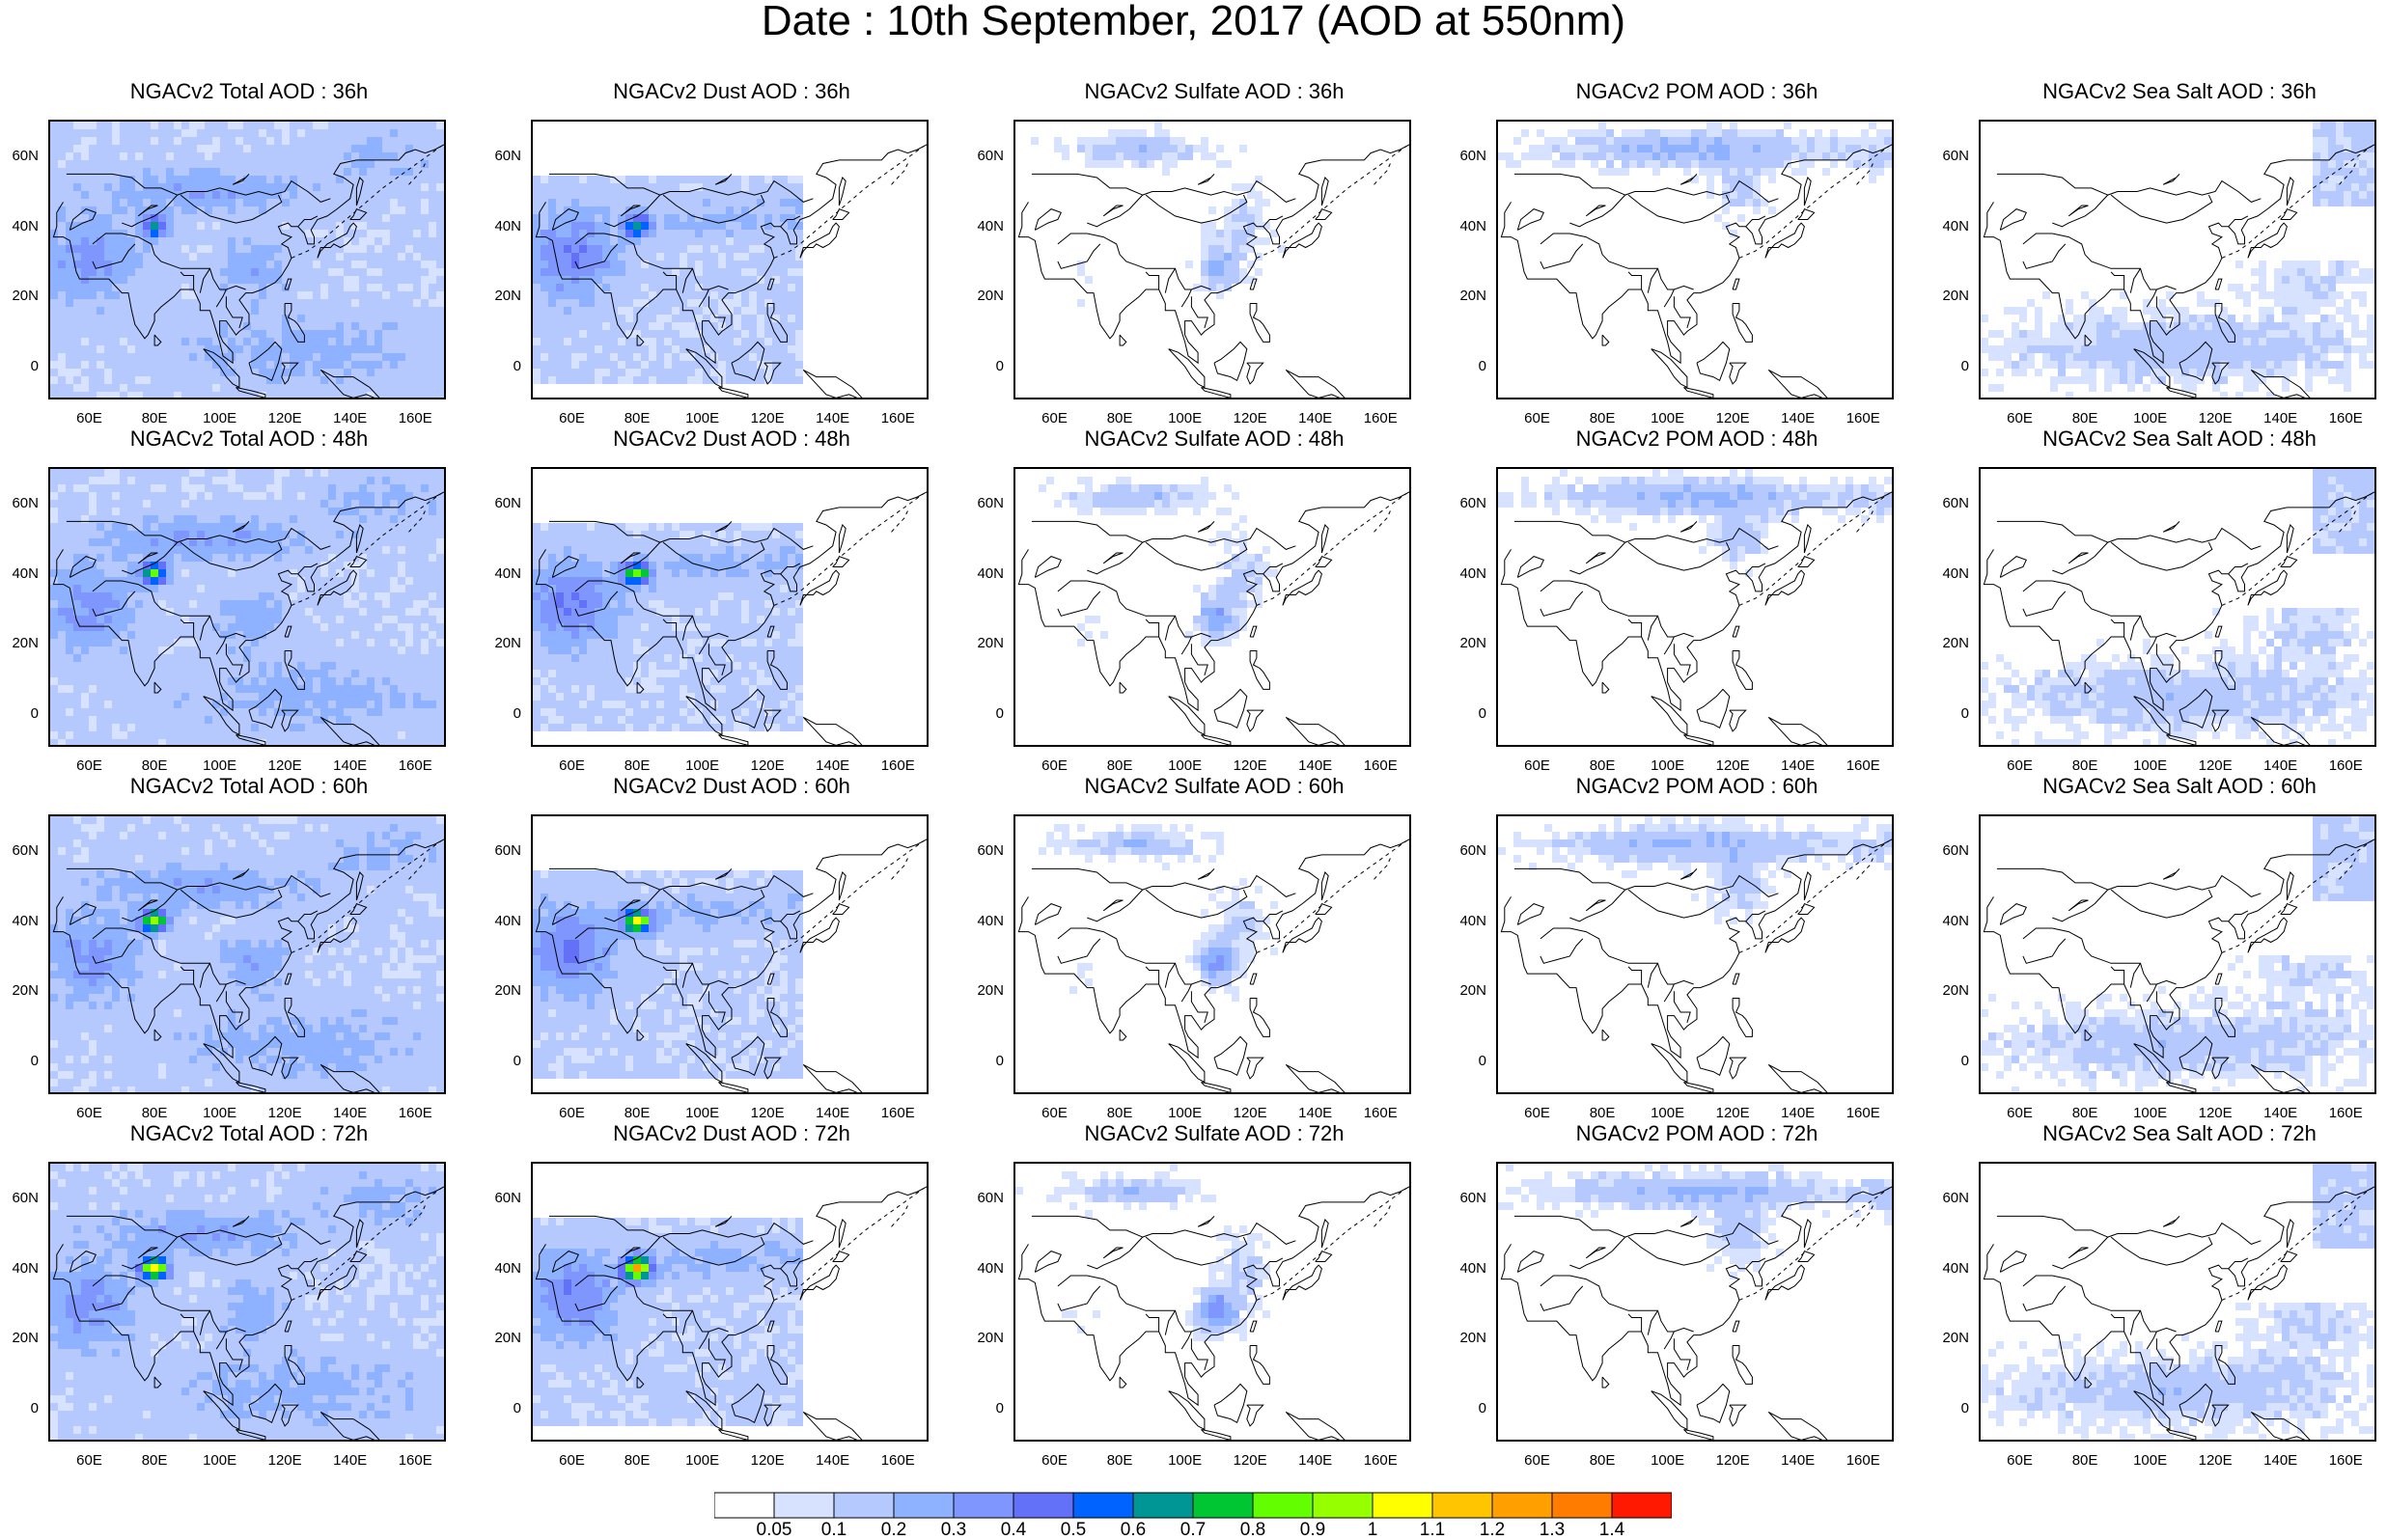 This screenshot has width=2387, height=1540. What do you see at coordinates (790, 221) in the screenshot?
I see `country-border` at bounding box center [790, 221].